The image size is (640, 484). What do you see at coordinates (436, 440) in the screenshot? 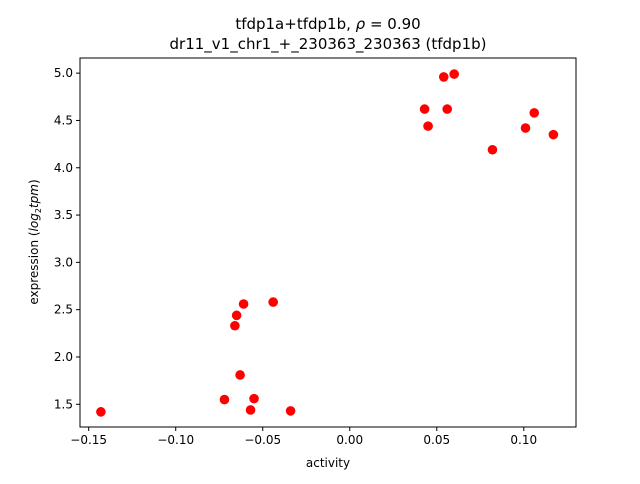
I see `x-tick-label: 0.05` at bounding box center [436, 440].